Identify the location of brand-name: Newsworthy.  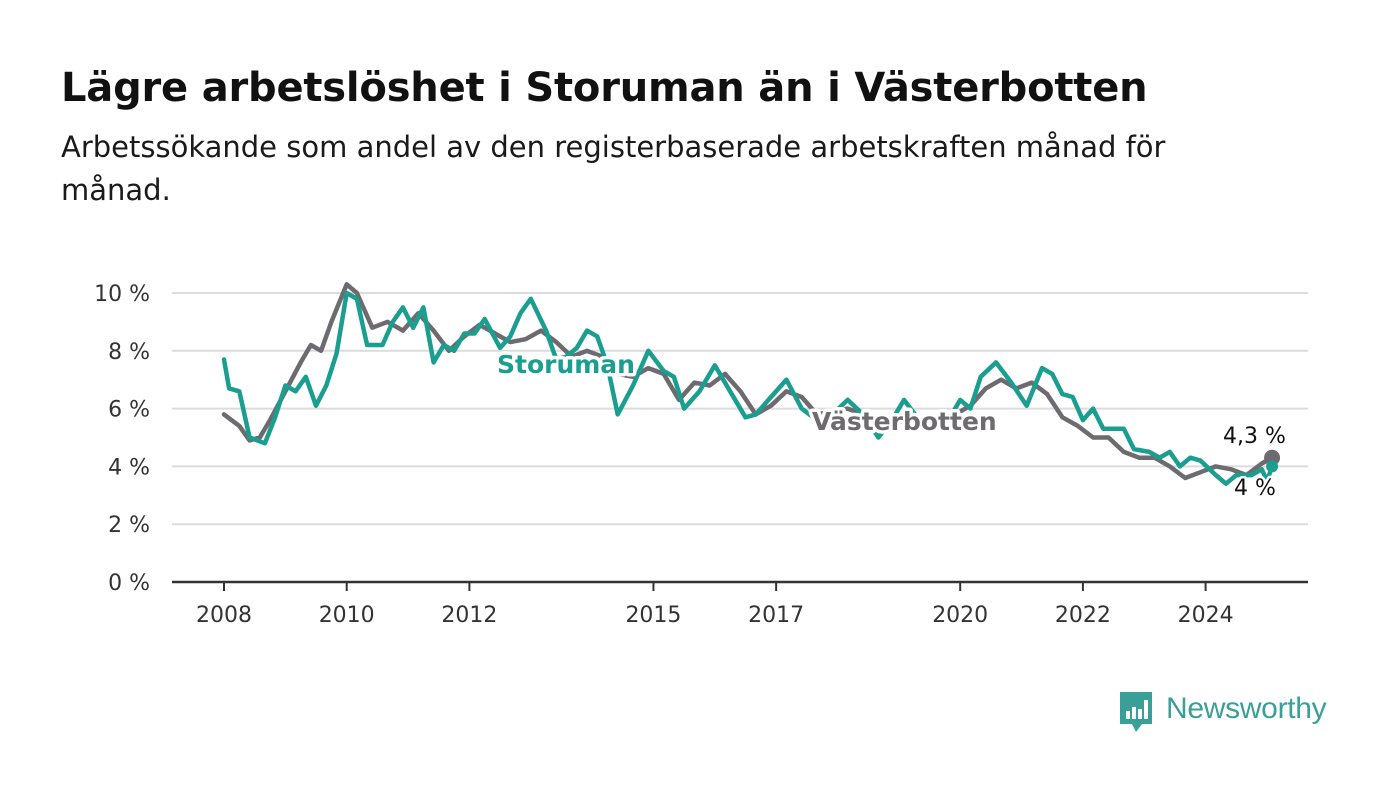
(1246, 708).